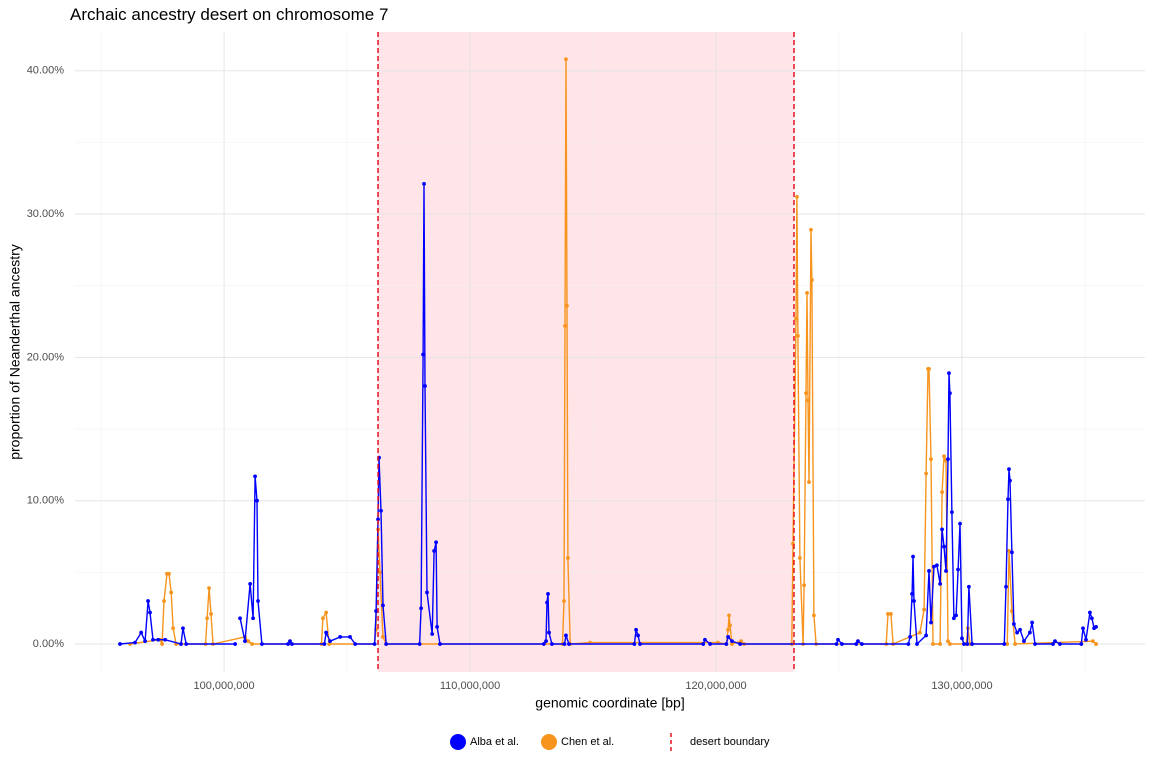 The height and width of the screenshot is (768, 1152). Describe the element at coordinates (609, 703) in the screenshot. I see `x-axis-title: genomic coordinate [bp]` at that location.